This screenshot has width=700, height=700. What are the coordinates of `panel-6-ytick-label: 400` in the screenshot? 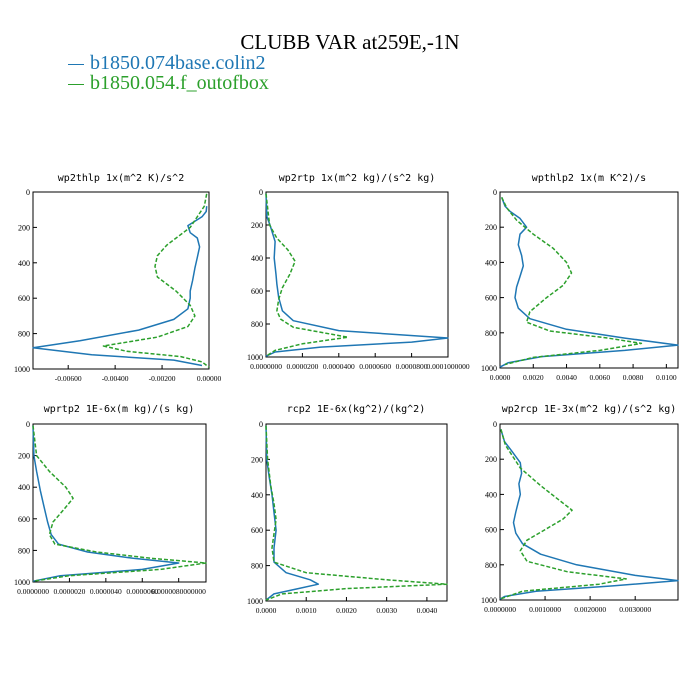 It's located at (491, 494).